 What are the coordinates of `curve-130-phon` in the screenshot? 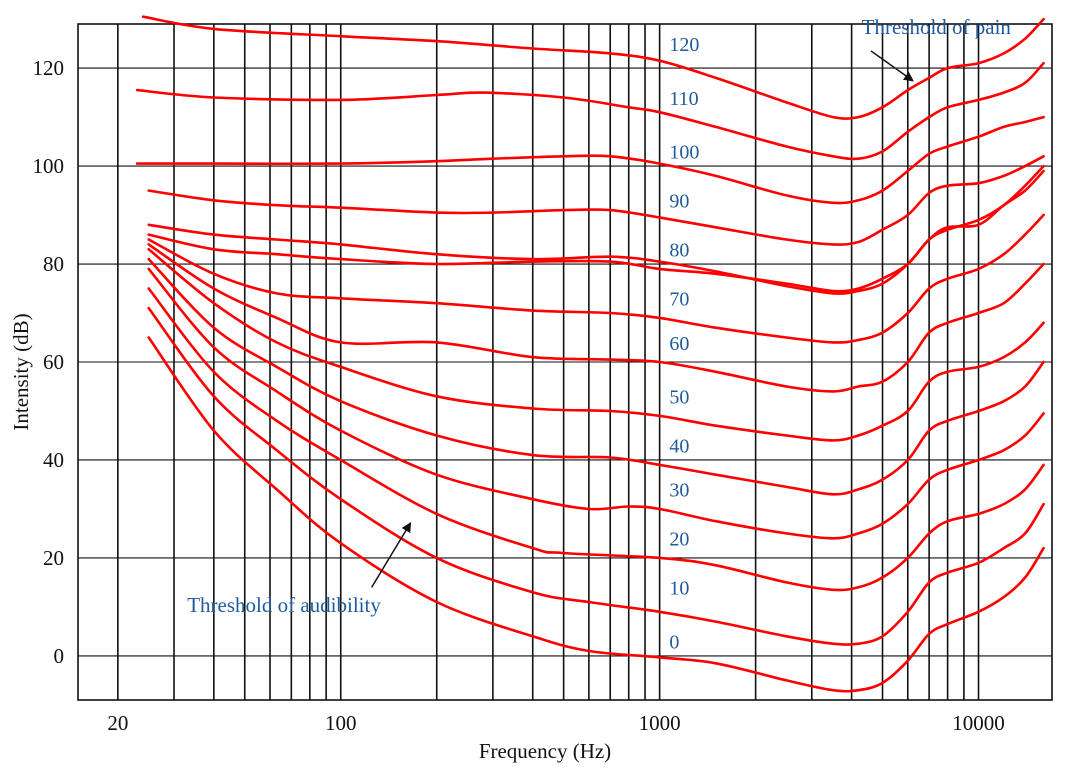 It's located at (593, 67).